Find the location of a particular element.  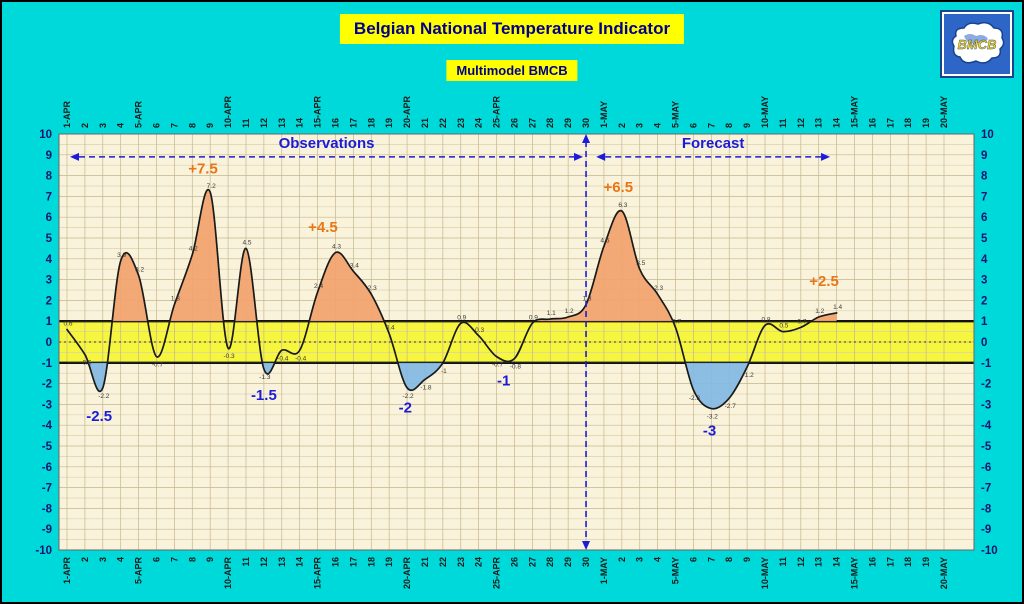

svg-text: 4.5 is located at coordinates (246, 242).